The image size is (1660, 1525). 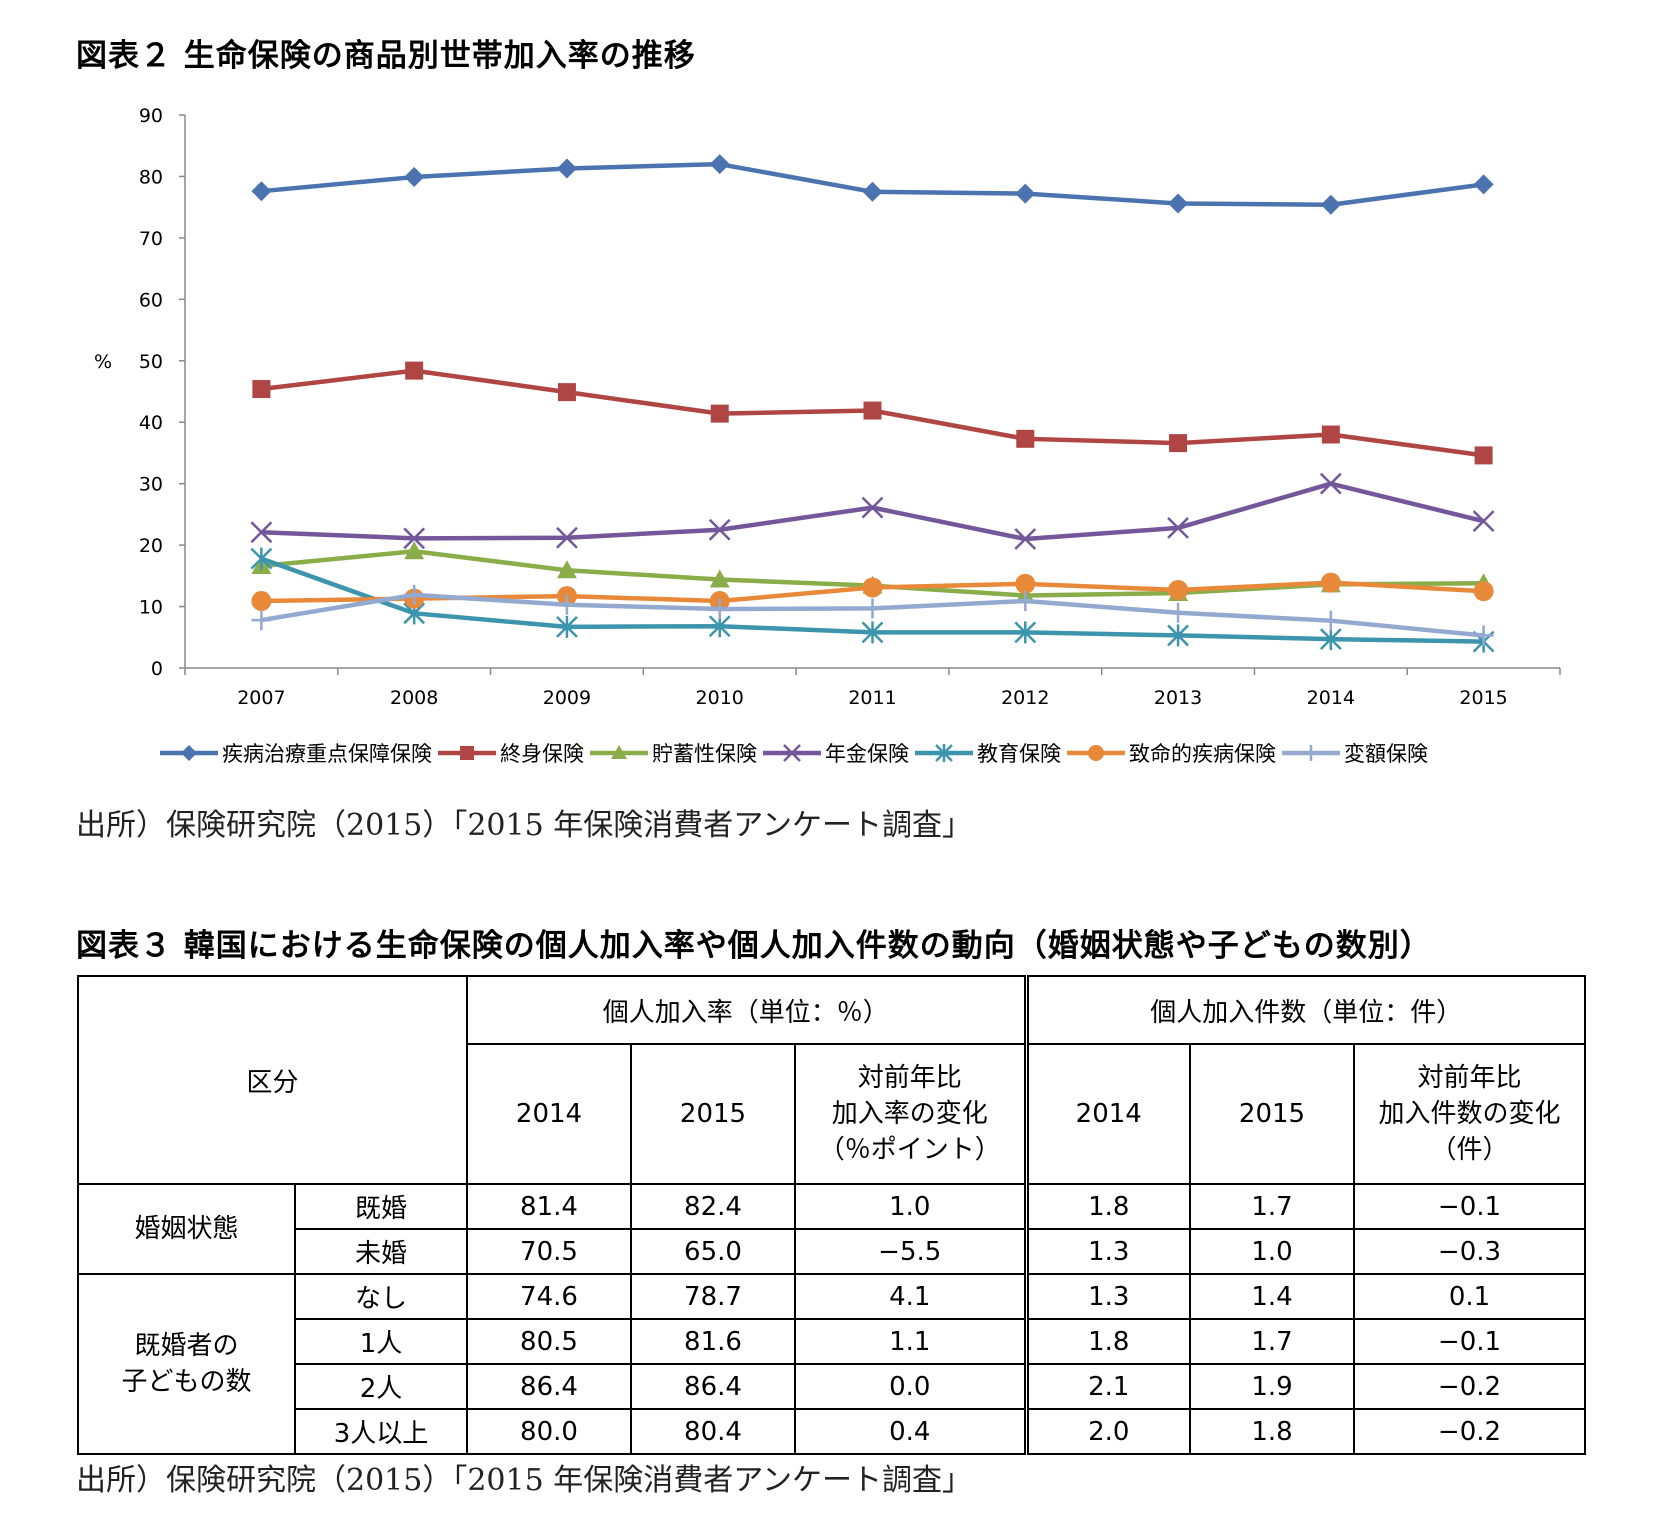 I want to click on y-tick-label: 50, so click(x=151, y=362).